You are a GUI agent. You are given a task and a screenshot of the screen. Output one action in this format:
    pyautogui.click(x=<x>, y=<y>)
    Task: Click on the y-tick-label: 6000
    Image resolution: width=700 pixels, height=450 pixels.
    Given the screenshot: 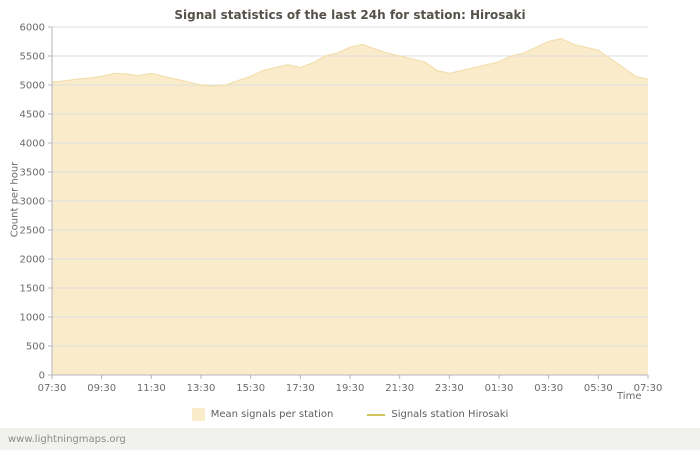 What is the action you would take?
    pyautogui.click(x=32, y=28)
    